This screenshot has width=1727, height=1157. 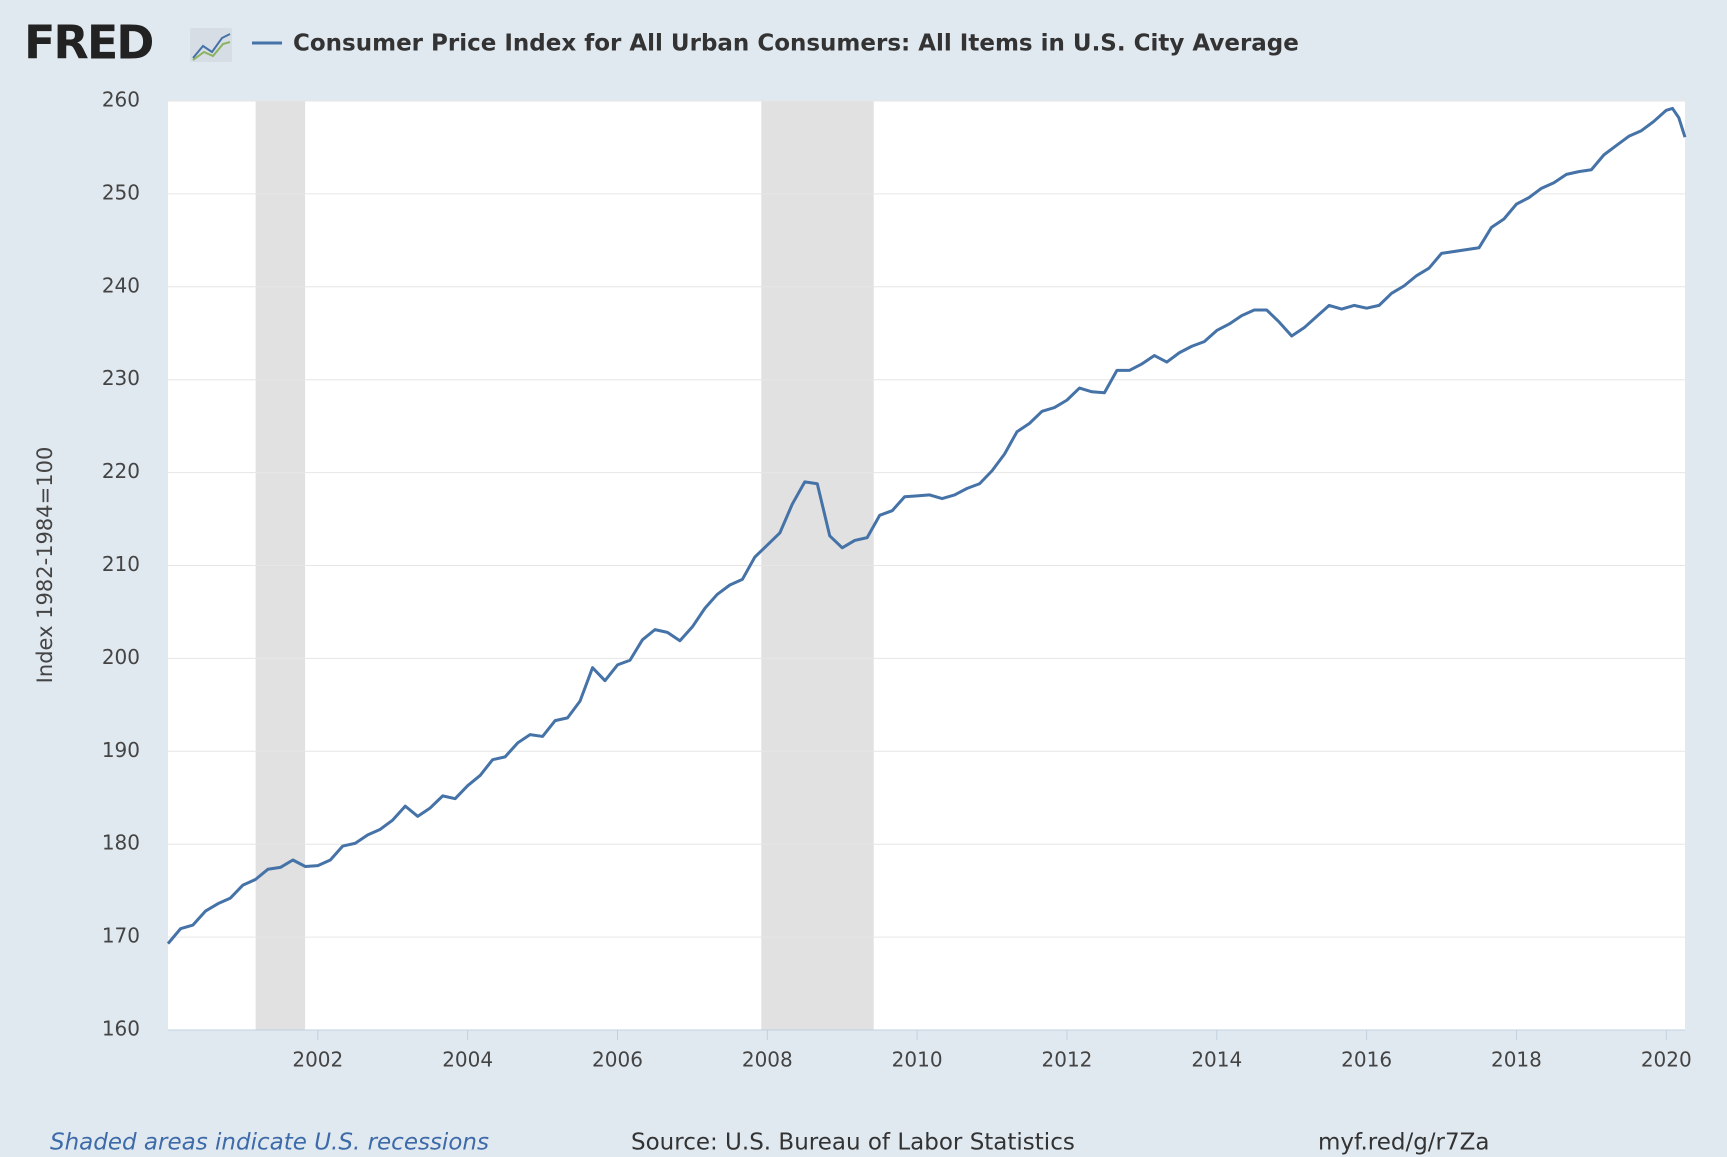 I want to click on y-tick-label: 160, so click(x=121, y=1029).